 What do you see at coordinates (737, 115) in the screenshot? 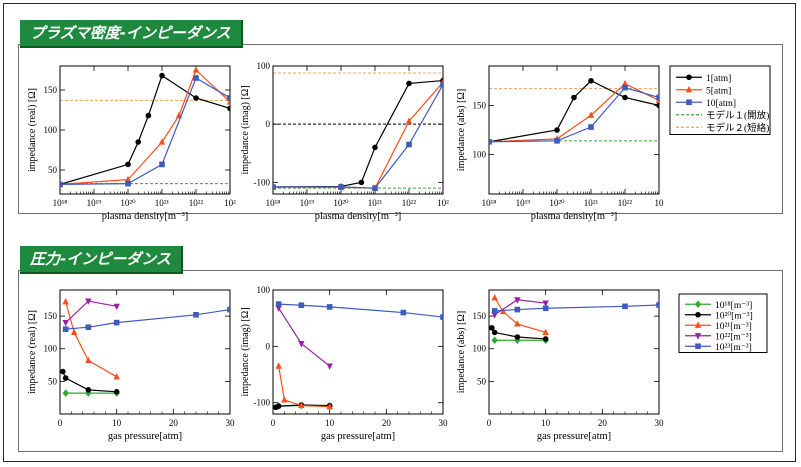
I see `legend-label: モデル１(開放)` at bounding box center [737, 115].